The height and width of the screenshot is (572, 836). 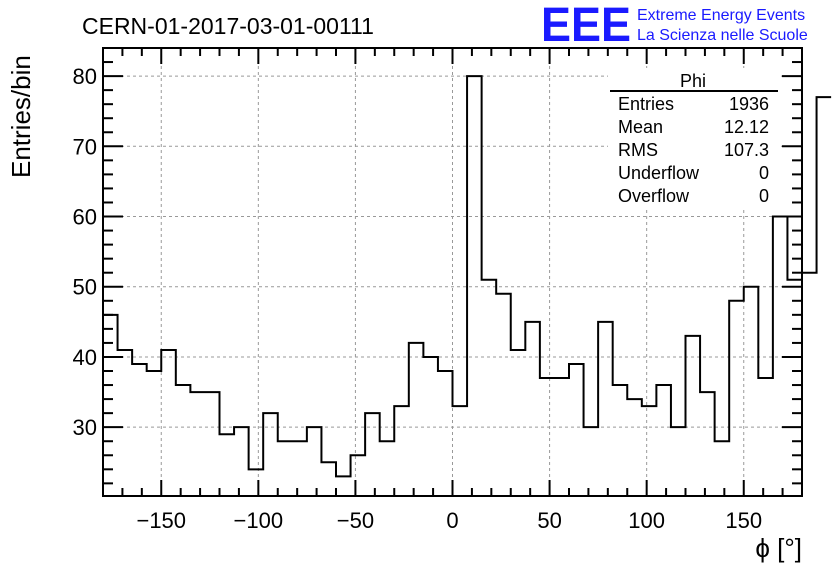 What do you see at coordinates (85, 357) in the screenshot?
I see `y-tick-label: 40` at bounding box center [85, 357].